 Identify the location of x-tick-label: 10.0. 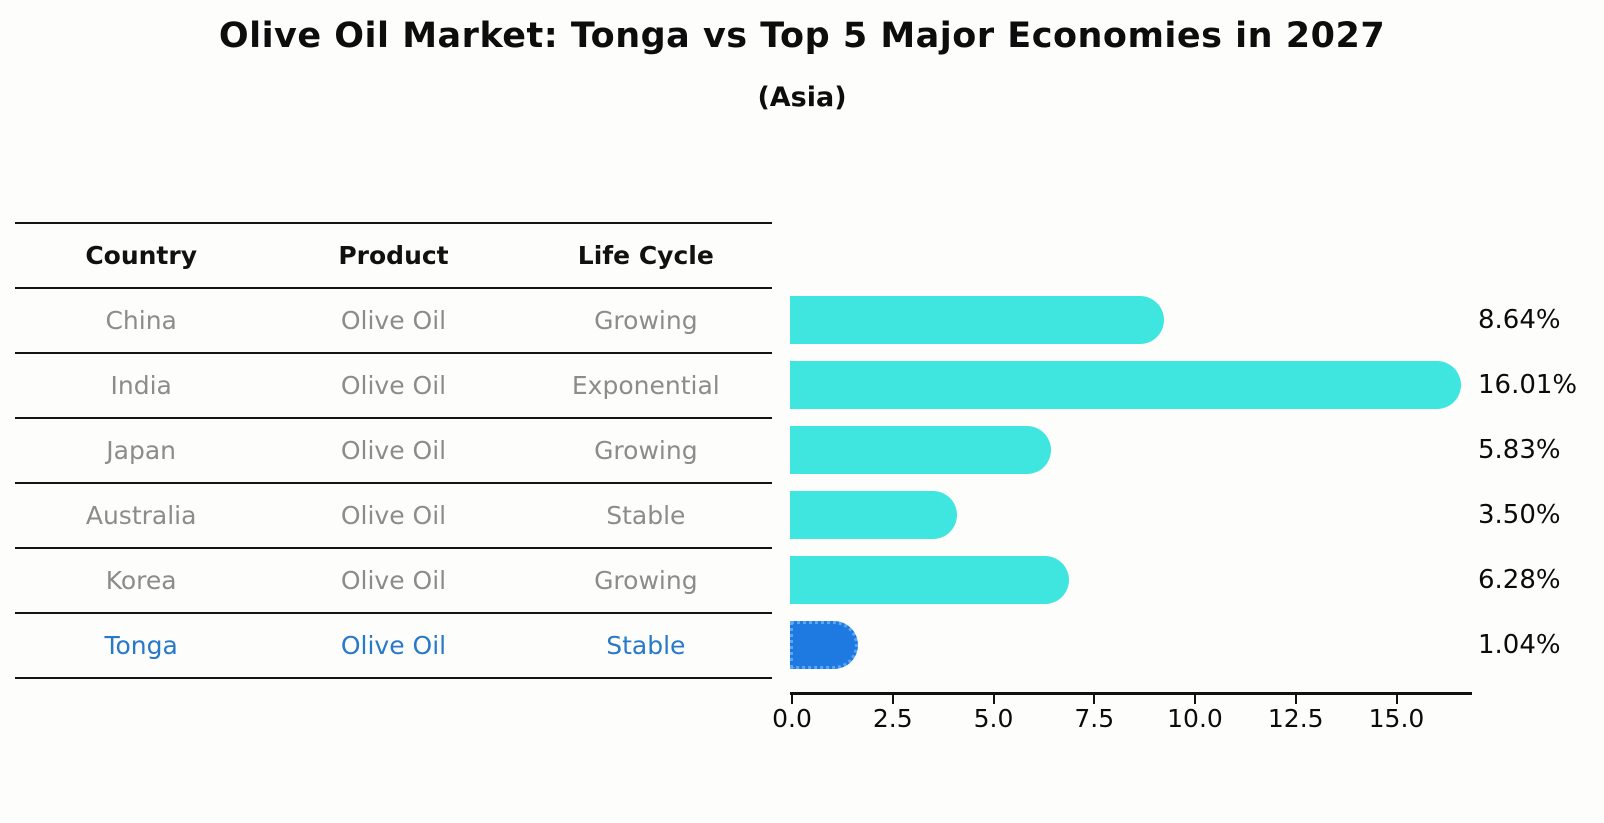
(1195, 718).